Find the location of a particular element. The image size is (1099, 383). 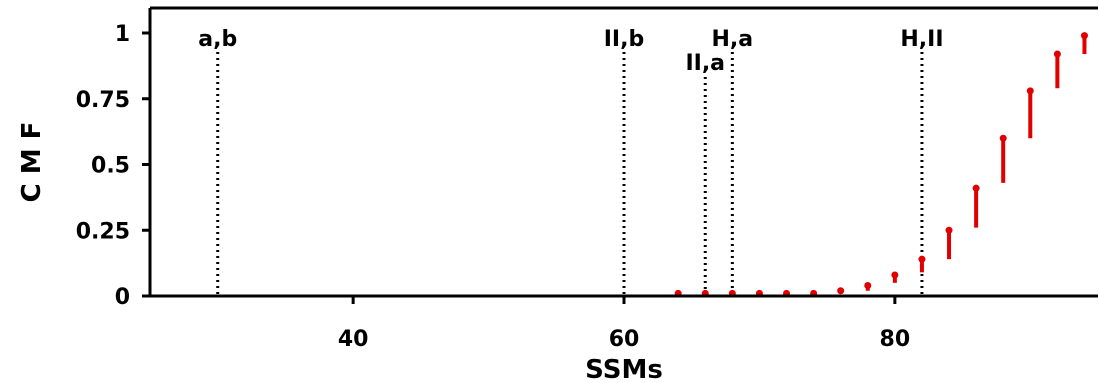

x-tick-label: 60 is located at coordinates (624, 339).